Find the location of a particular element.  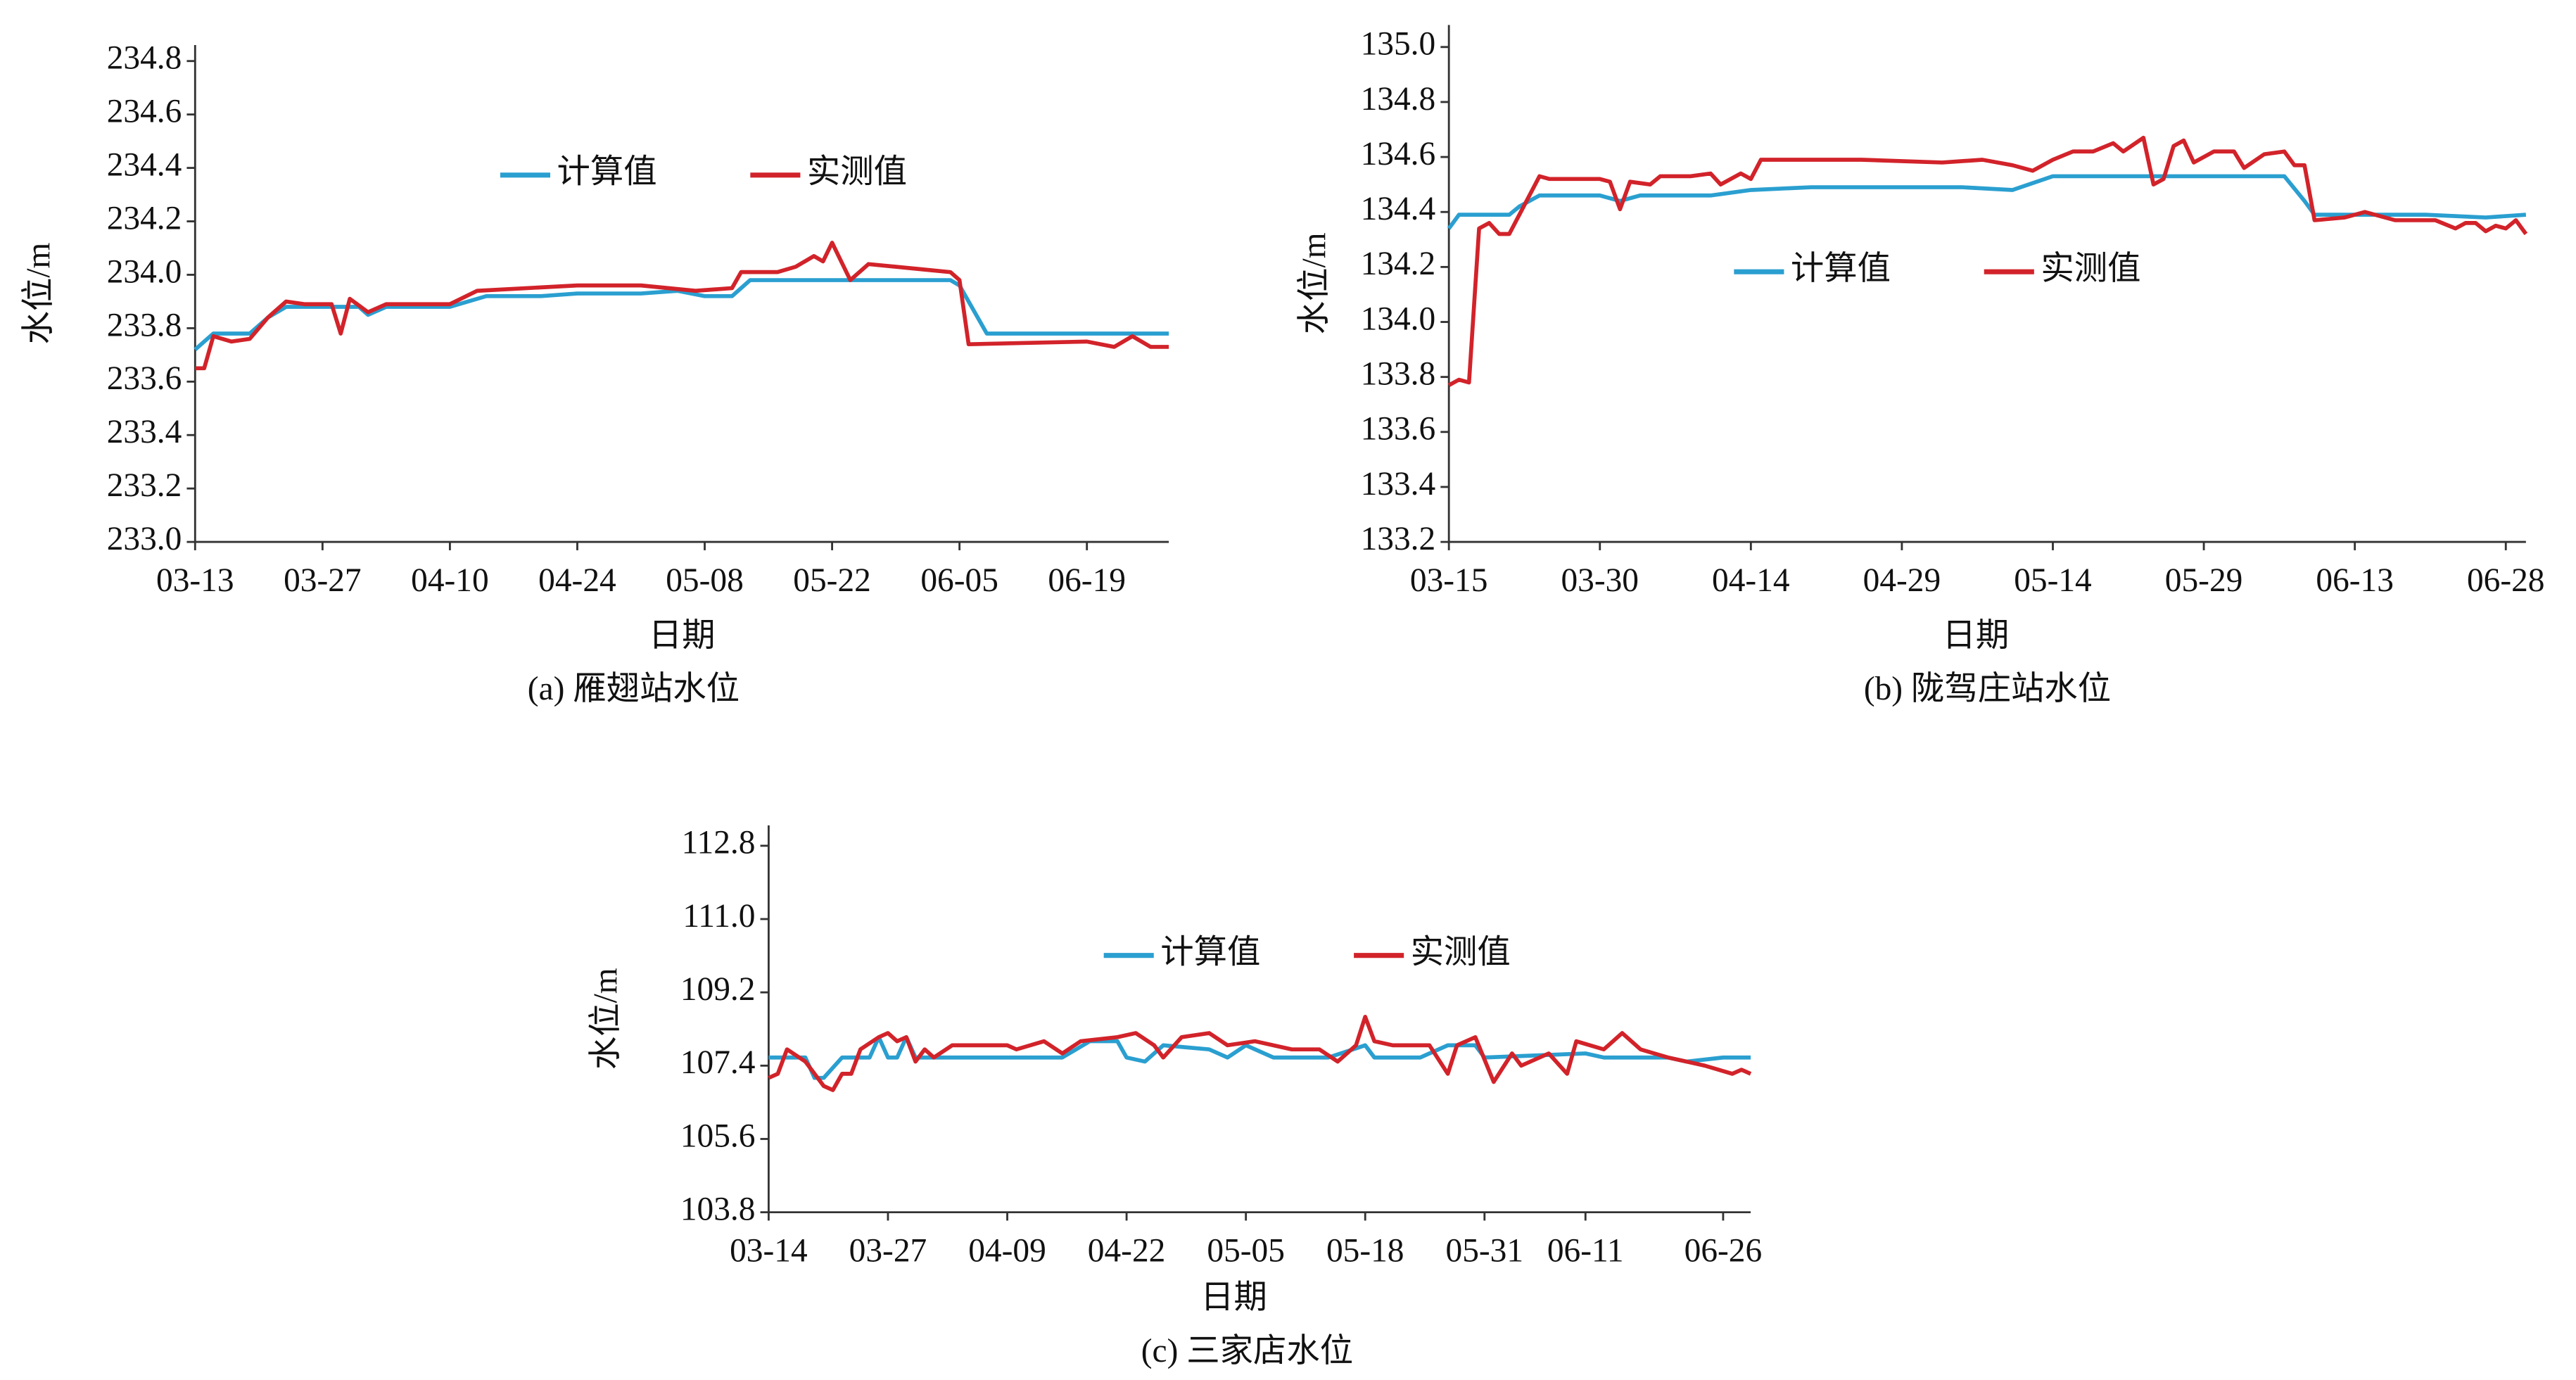

x-tick-label: 05-22 is located at coordinates (832, 580).